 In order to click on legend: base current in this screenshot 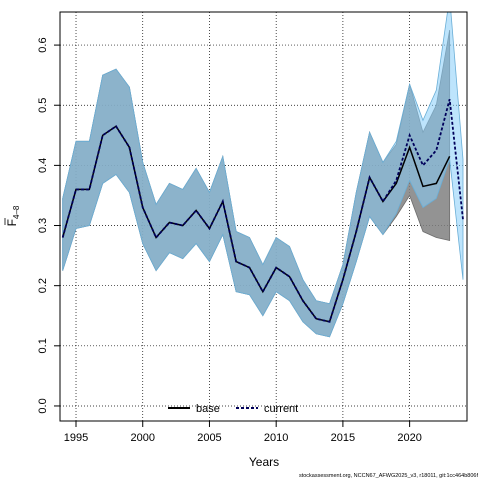, I will do `click(233, 409)`.